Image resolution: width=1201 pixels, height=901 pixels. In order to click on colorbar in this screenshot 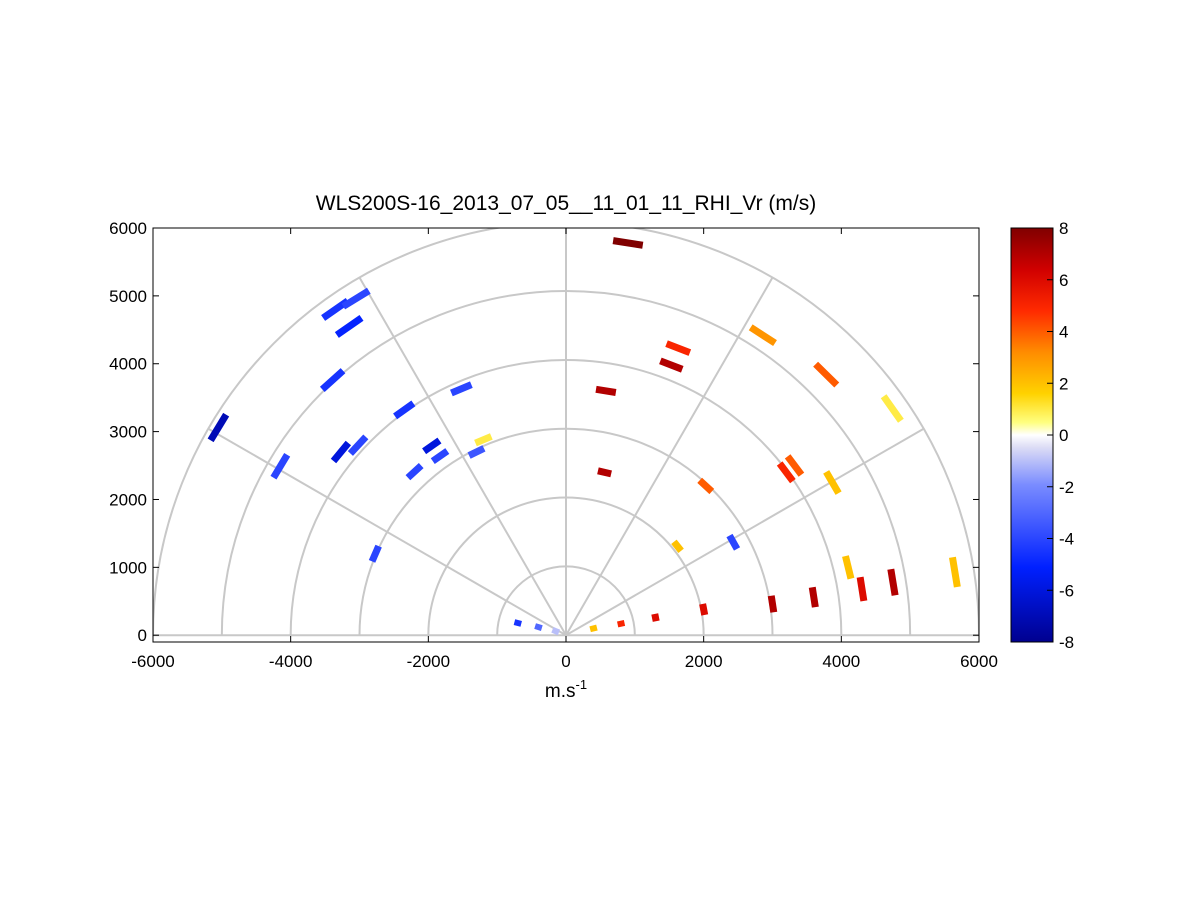, I will do `click(1032, 435)`.